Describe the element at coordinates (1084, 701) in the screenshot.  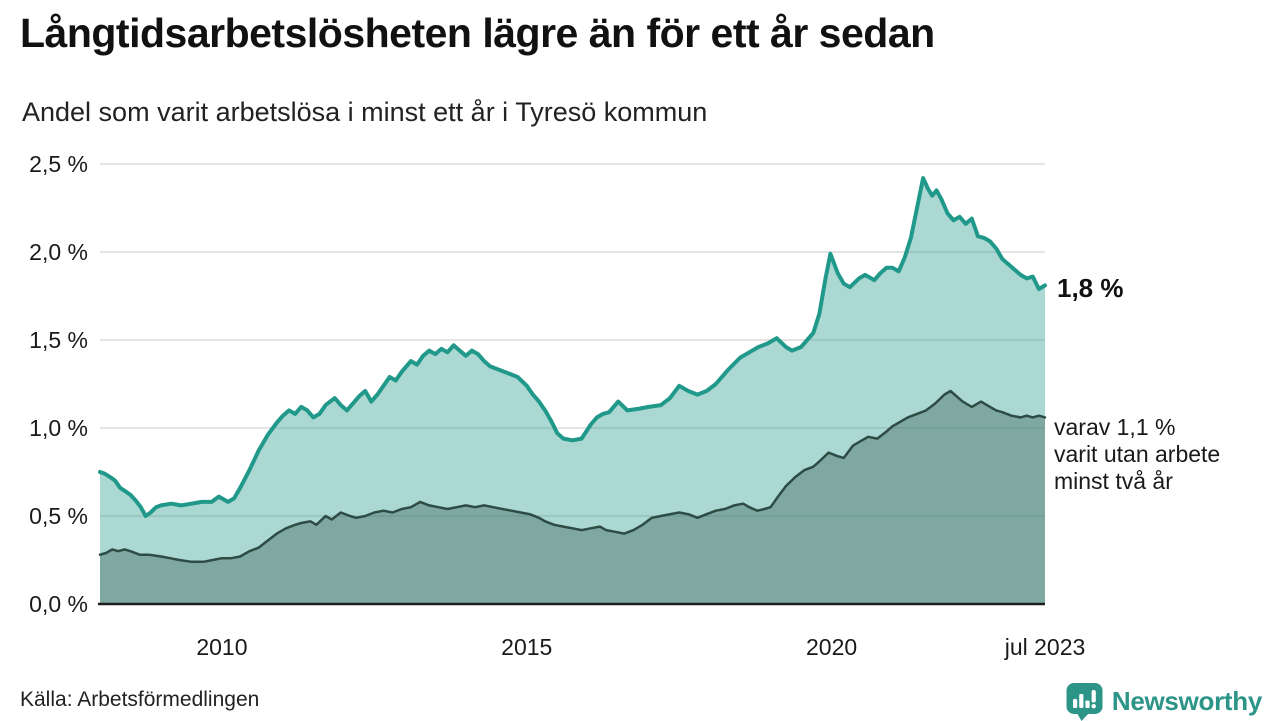
I see `newsworthy-bars-bubble-icon` at that location.